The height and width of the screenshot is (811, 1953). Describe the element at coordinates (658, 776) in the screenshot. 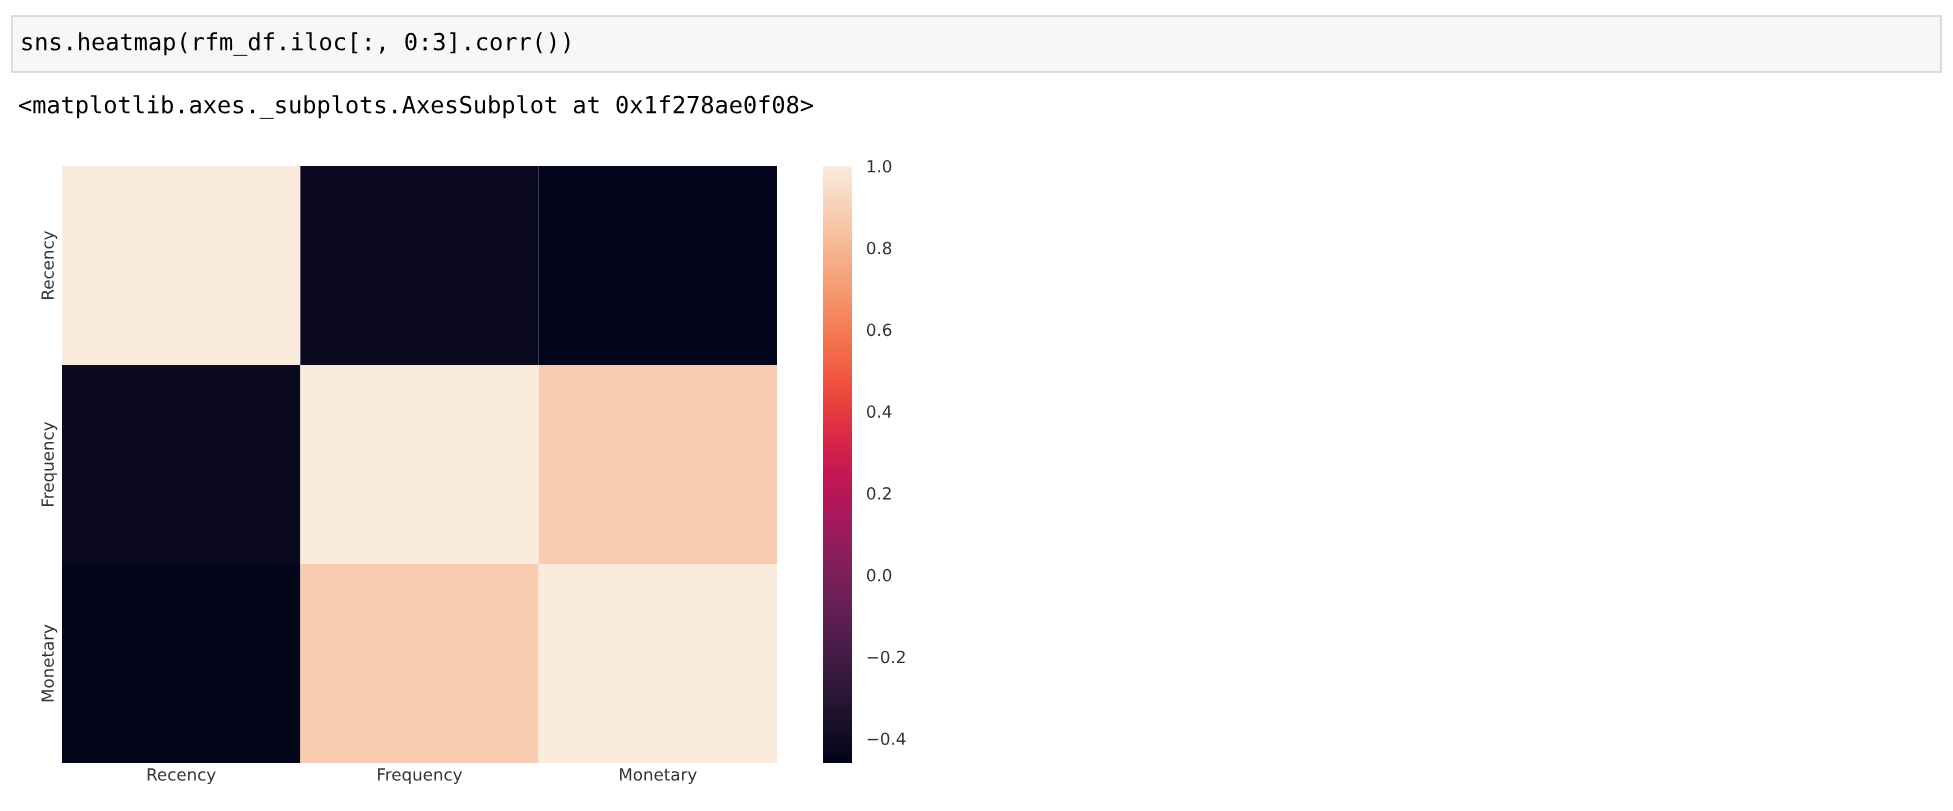

I see `x-tick-label: Monetary` at that location.